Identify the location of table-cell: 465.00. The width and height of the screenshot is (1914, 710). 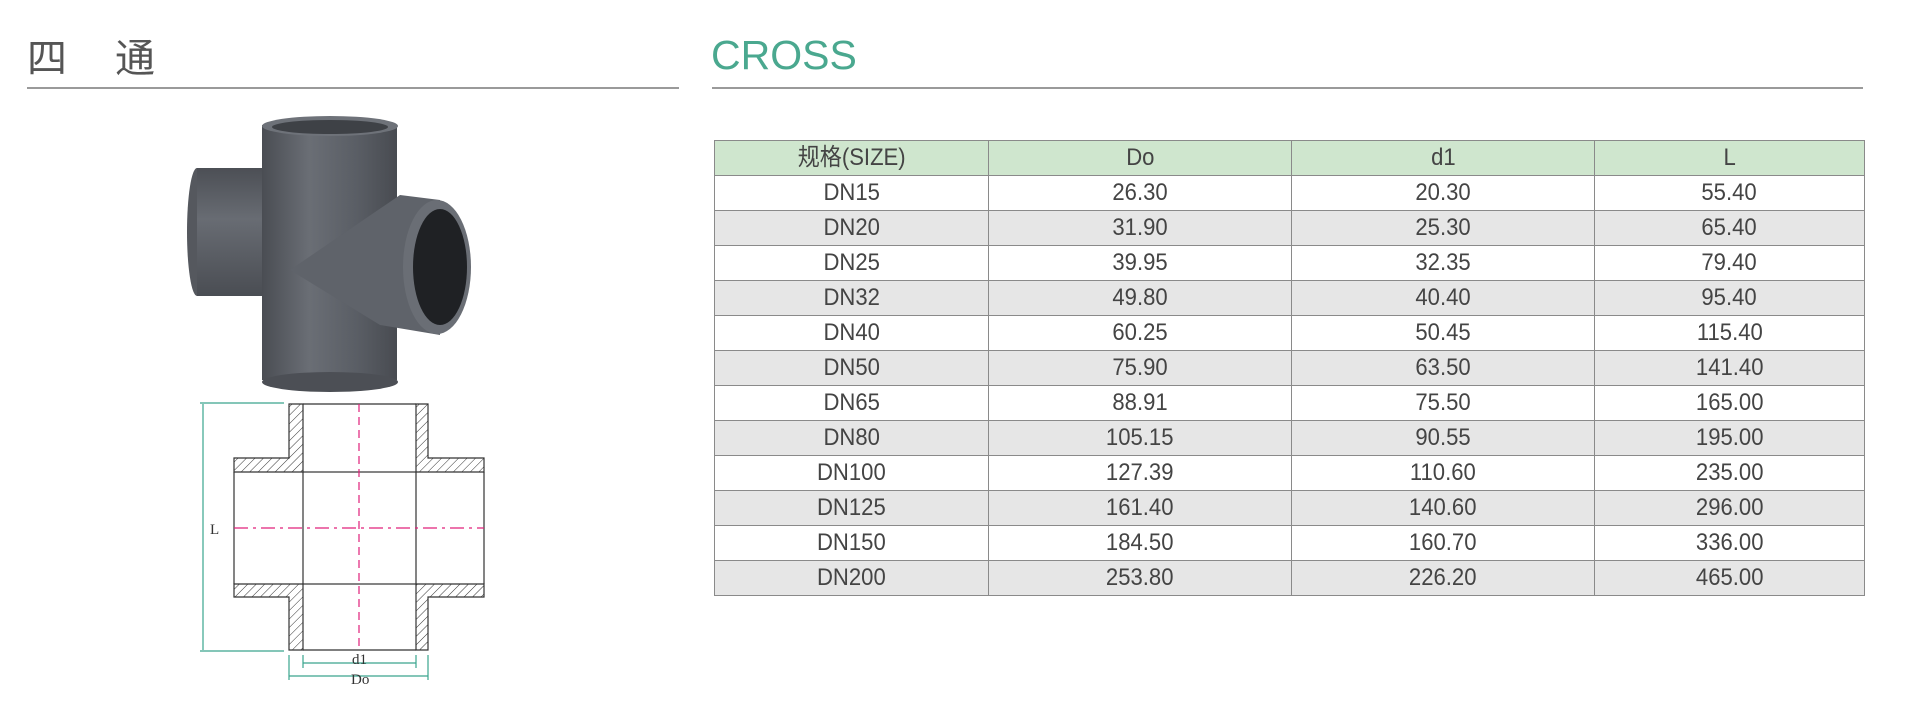
(1729, 578).